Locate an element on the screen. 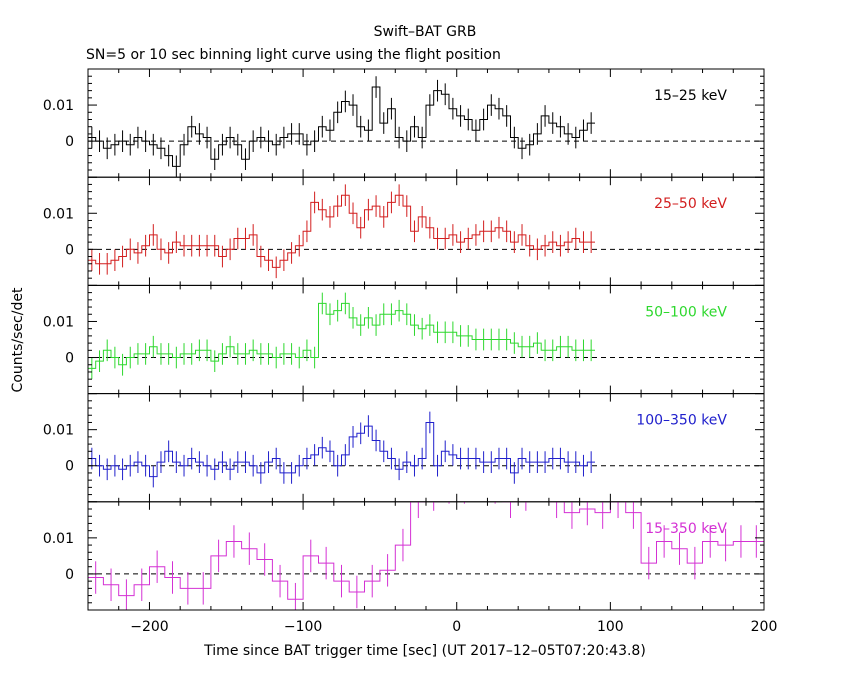 This screenshot has width=850, height=680. x-tick-label: 0 is located at coordinates (456, 627).